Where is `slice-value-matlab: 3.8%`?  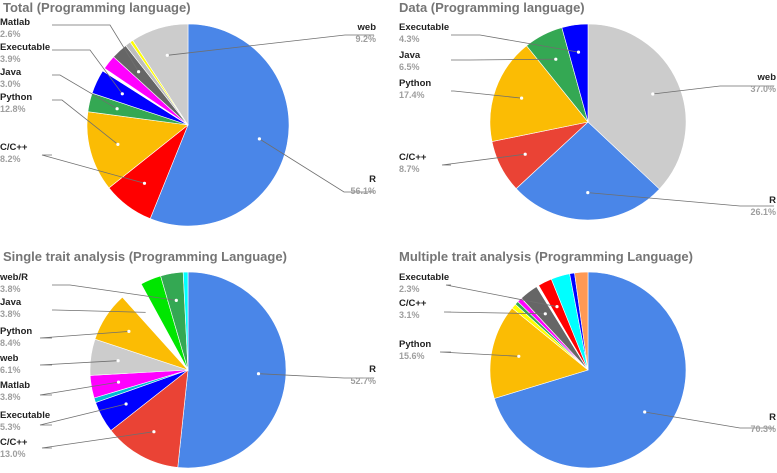 slice-value-matlab: 3.8% is located at coordinates (10, 397).